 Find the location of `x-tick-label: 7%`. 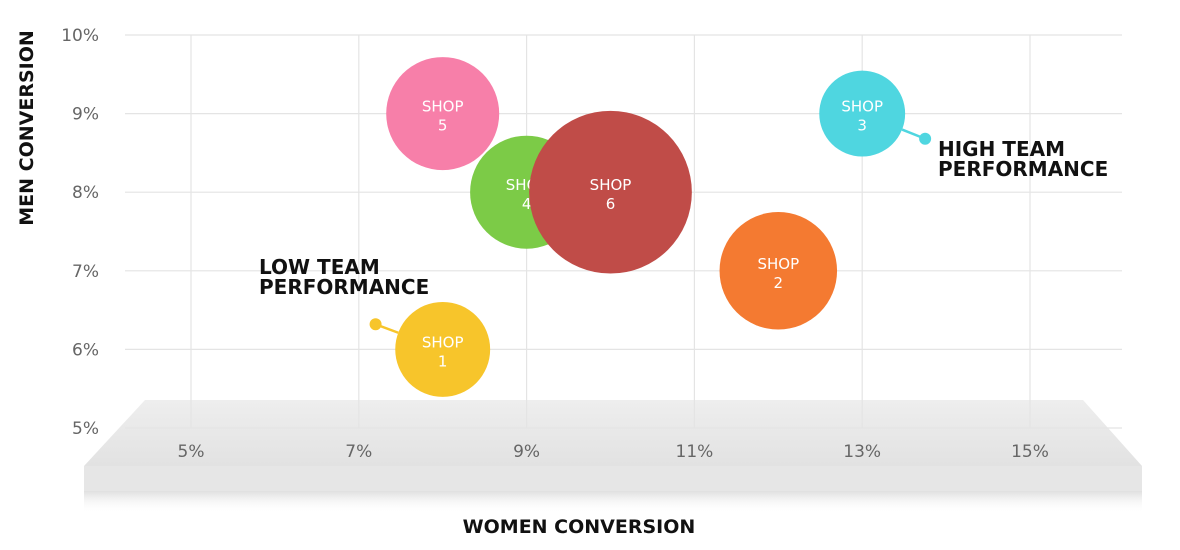

x-tick-label: 7% is located at coordinates (358, 452).